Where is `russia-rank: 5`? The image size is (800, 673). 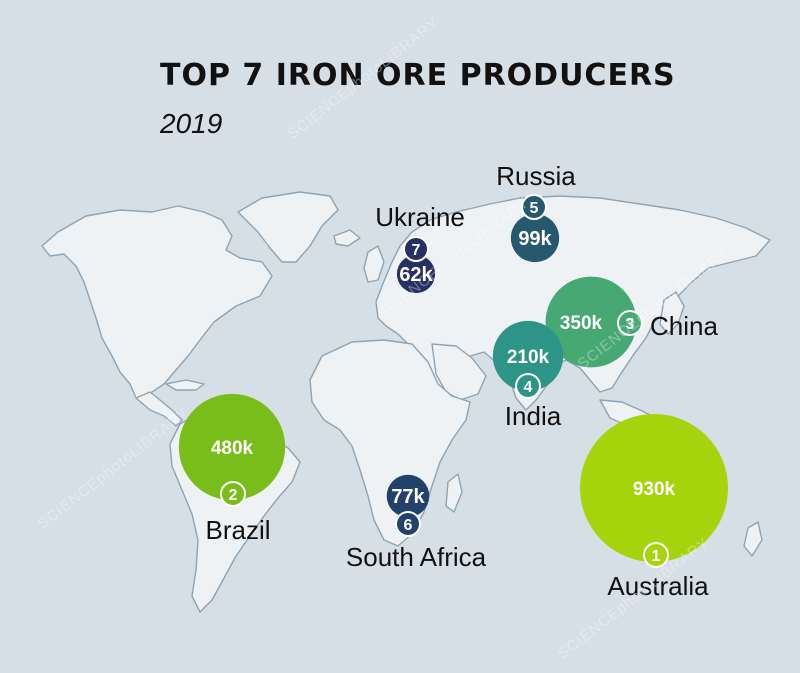 russia-rank: 5 is located at coordinates (534, 208).